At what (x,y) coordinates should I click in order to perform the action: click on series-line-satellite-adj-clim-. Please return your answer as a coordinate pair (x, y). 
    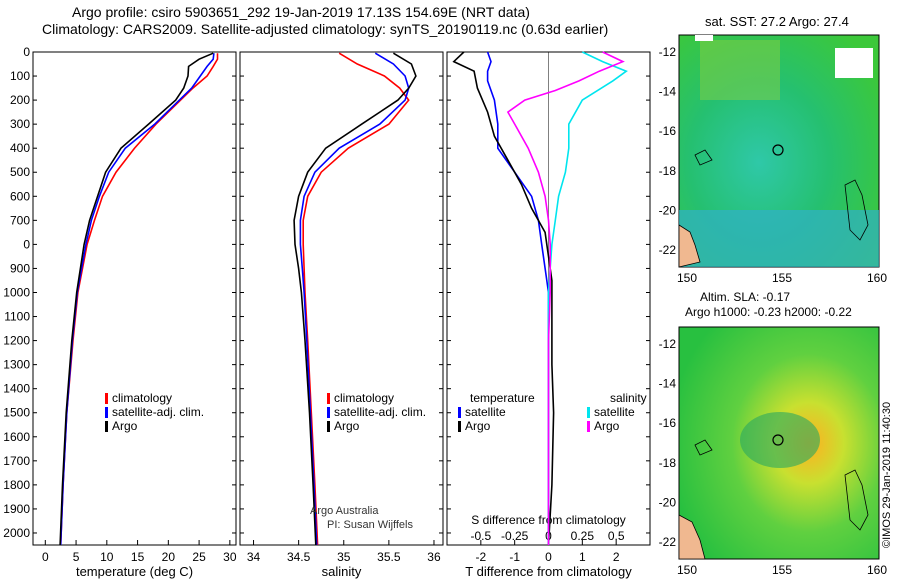
    Looking at the image, I should click on (354, 299).